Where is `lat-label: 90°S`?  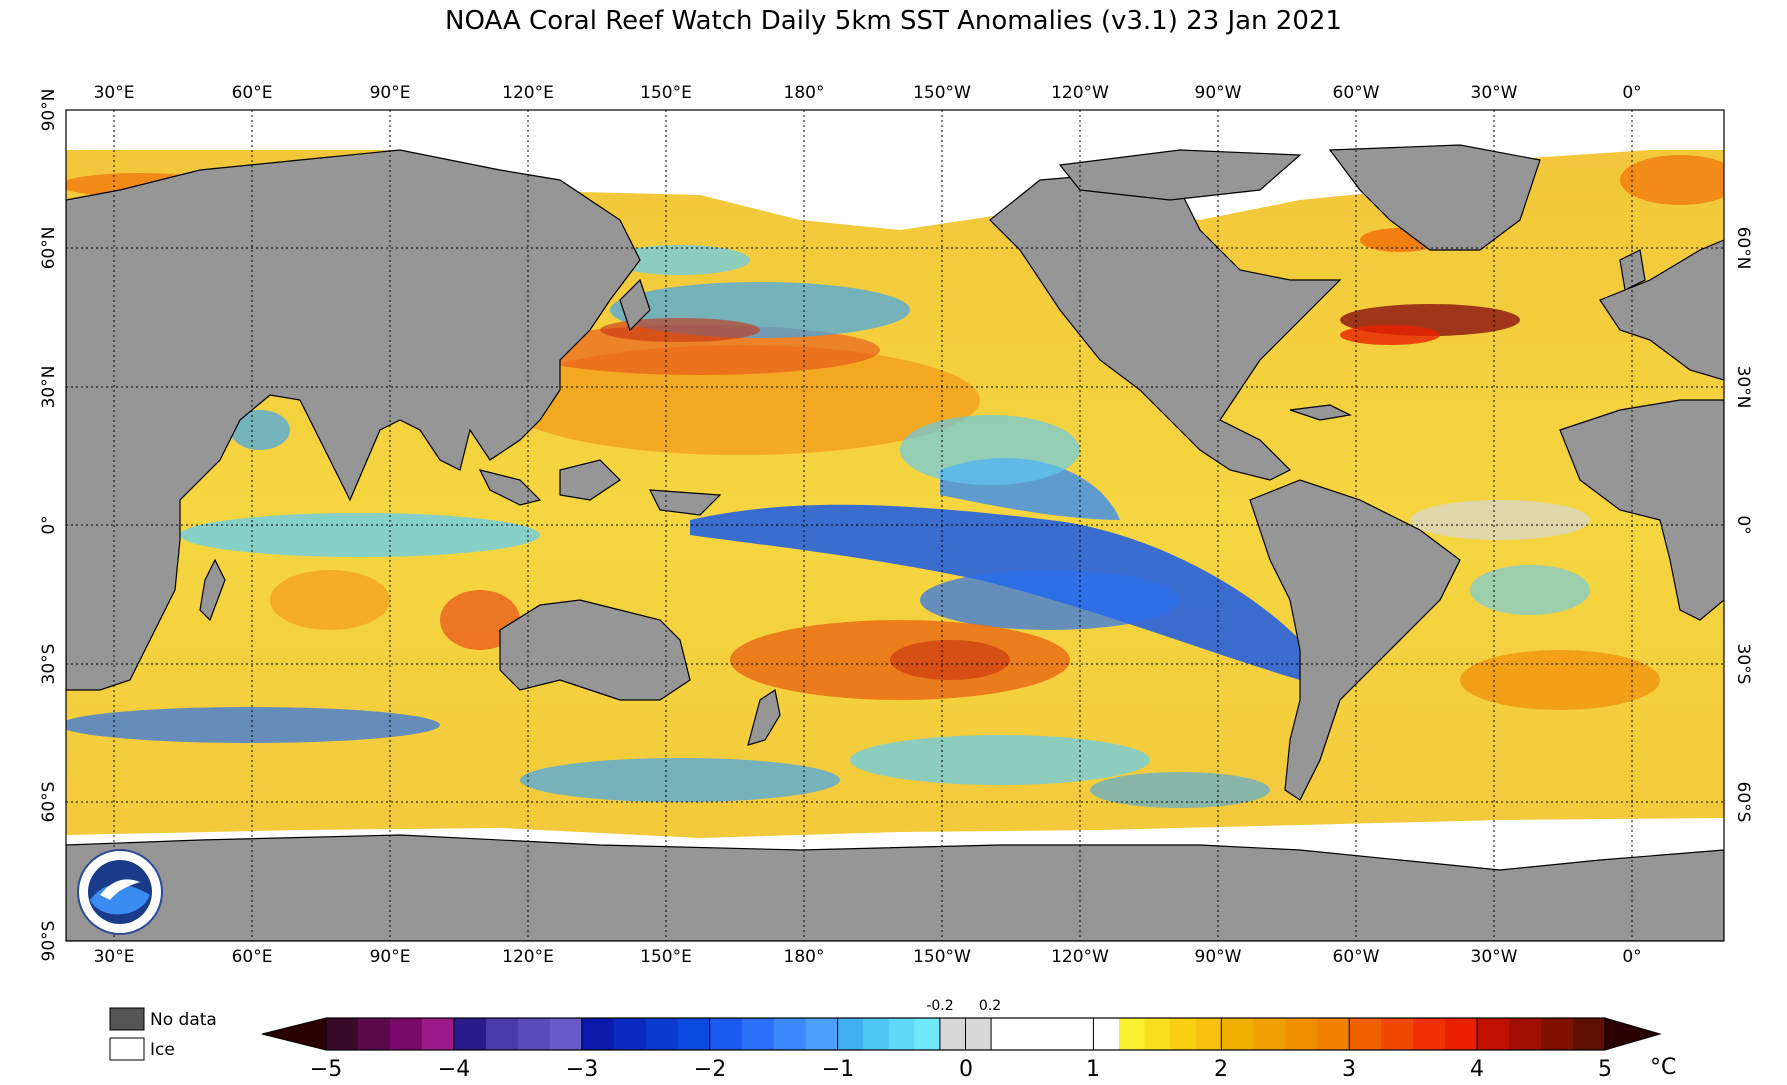 lat-label: 90°S is located at coordinates (49, 941).